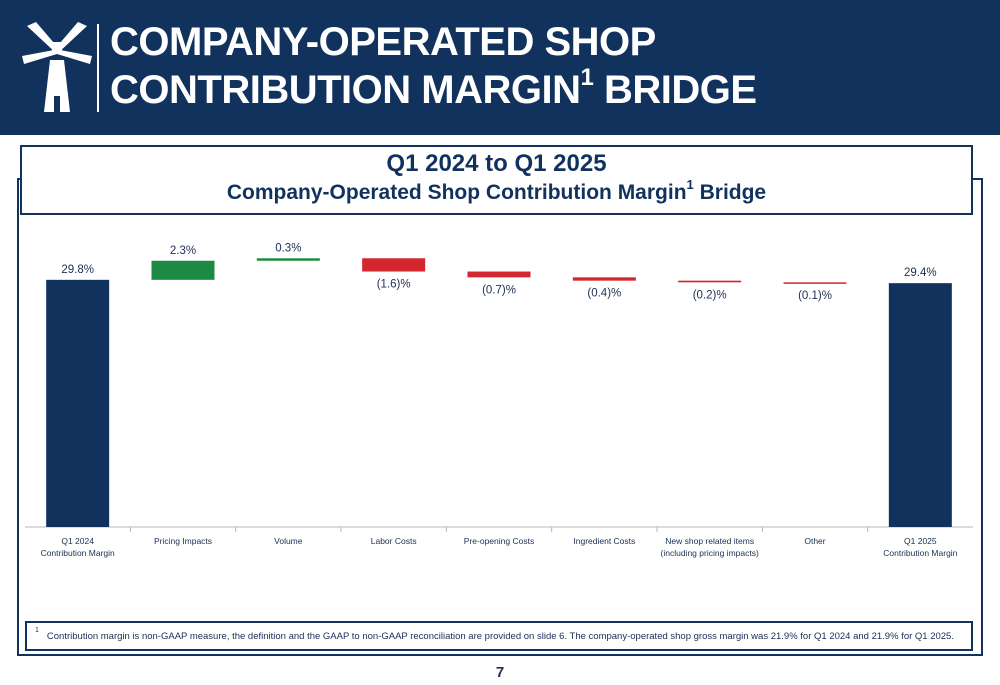 The image size is (1000, 685). Describe the element at coordinates (814, 541) in the screenshot. I see `x-tick-label-8: Other` at that location.